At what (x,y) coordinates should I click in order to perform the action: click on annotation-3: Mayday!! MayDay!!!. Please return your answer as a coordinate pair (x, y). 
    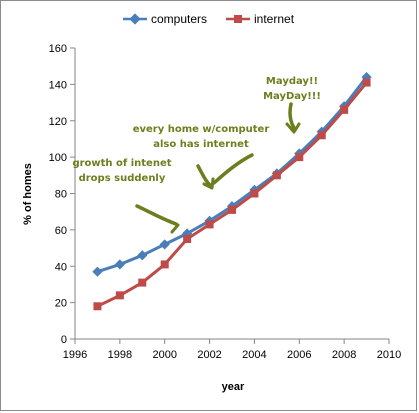
    Looking at the image, I should click on (292, 89).